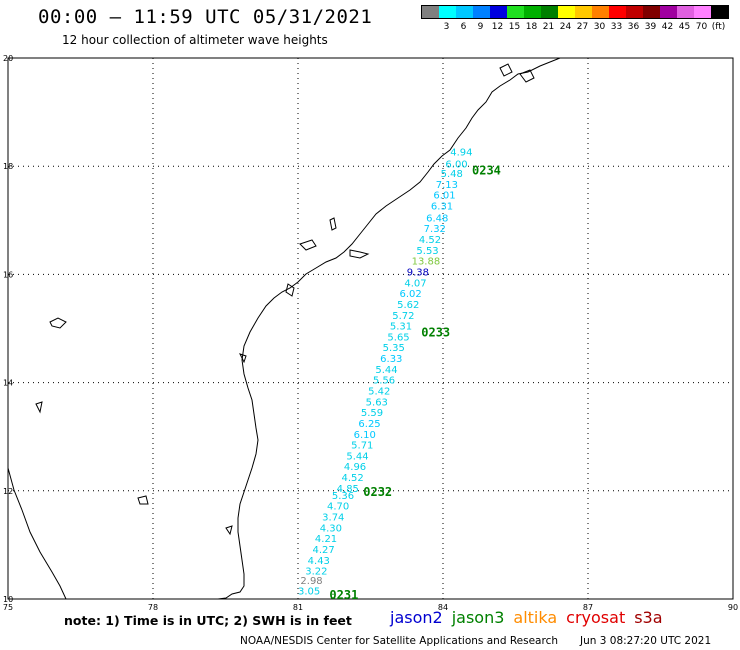  What do you see at coordinates (588, 607) in the screenshot?
I see `lon-tick-label: 87` at bounding box center [588, 607].